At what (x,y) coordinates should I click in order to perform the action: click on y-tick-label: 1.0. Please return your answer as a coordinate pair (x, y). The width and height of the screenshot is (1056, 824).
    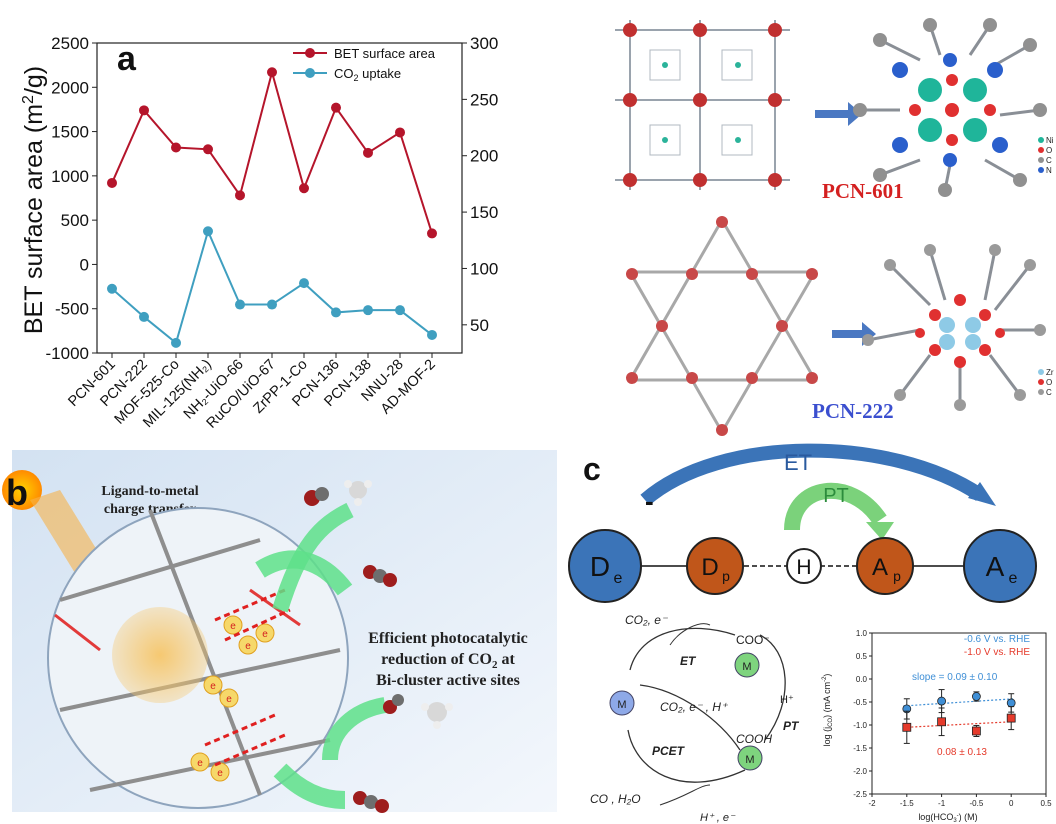
    Looking at the image, I should click on (862, 633).